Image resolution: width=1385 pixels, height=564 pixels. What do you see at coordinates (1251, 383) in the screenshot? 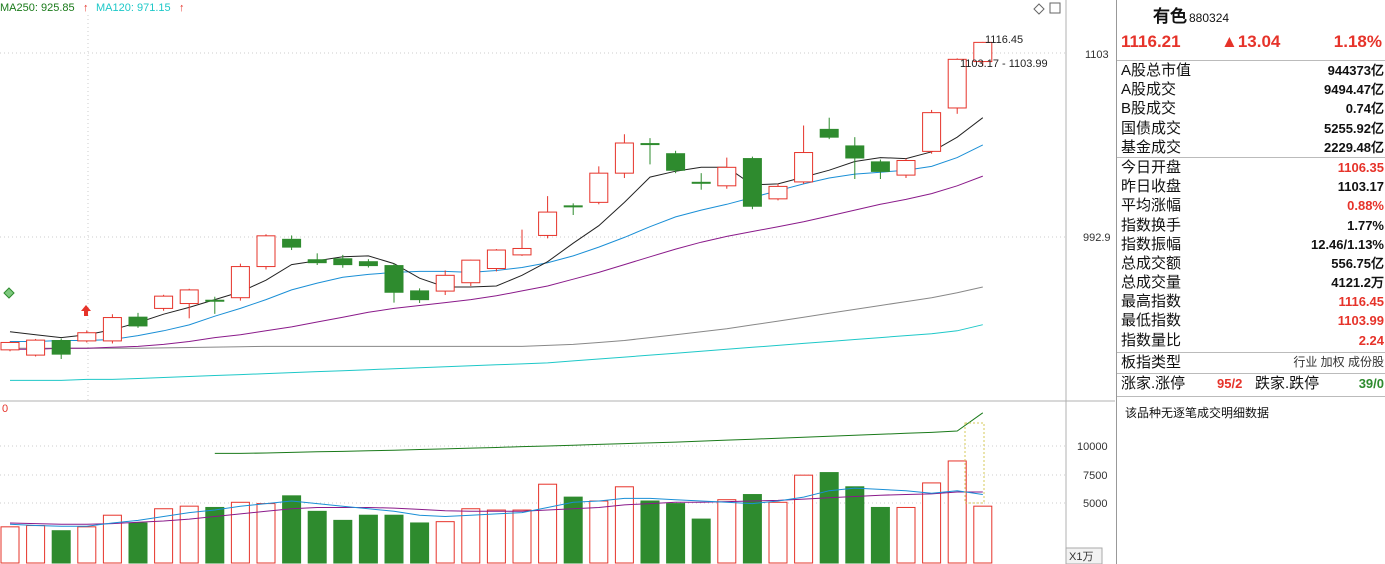
I see `updown-row: 涨家.涨停 95/2 跌家.跌停 39/0` at bounding box center [1251, 383].